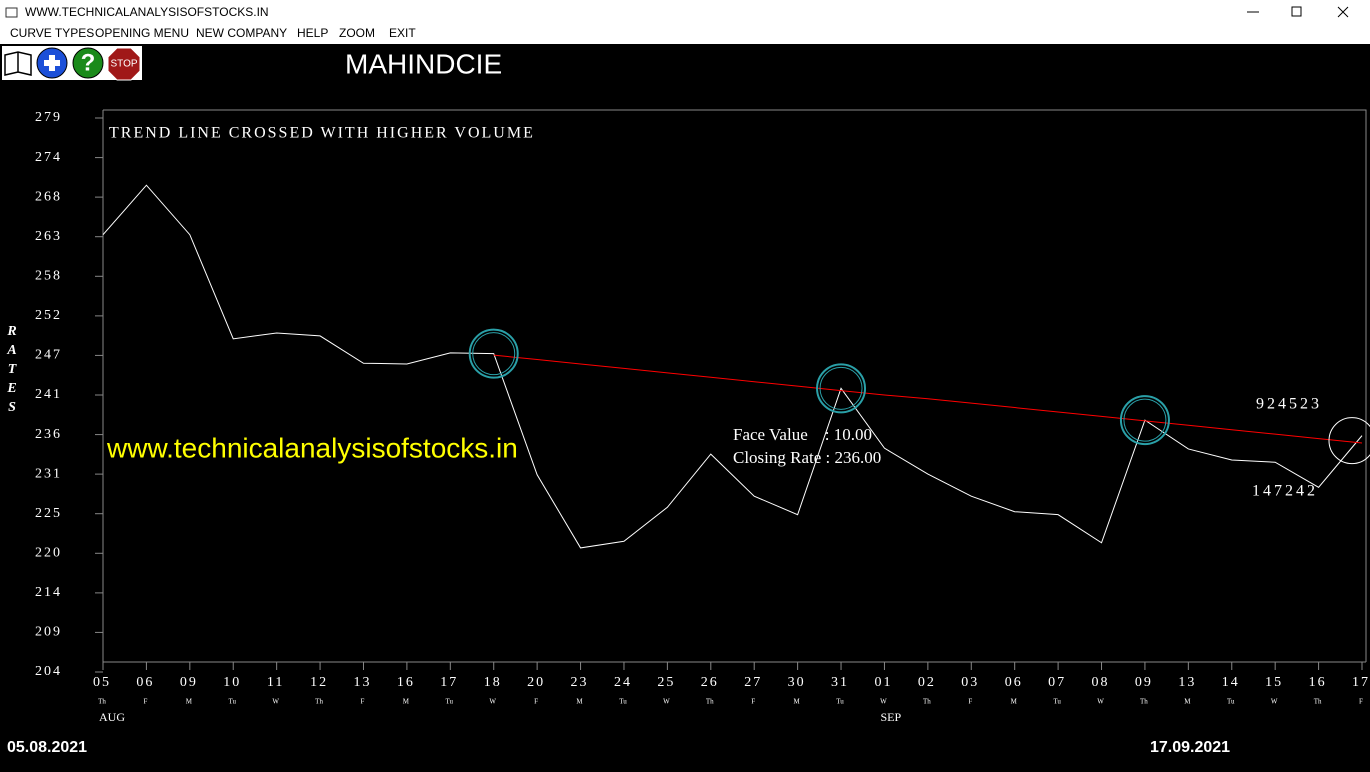 The width and height of the screenshot is (1370, 772). I want to click on menu-item: OPENING MENU, so click(142, 33).